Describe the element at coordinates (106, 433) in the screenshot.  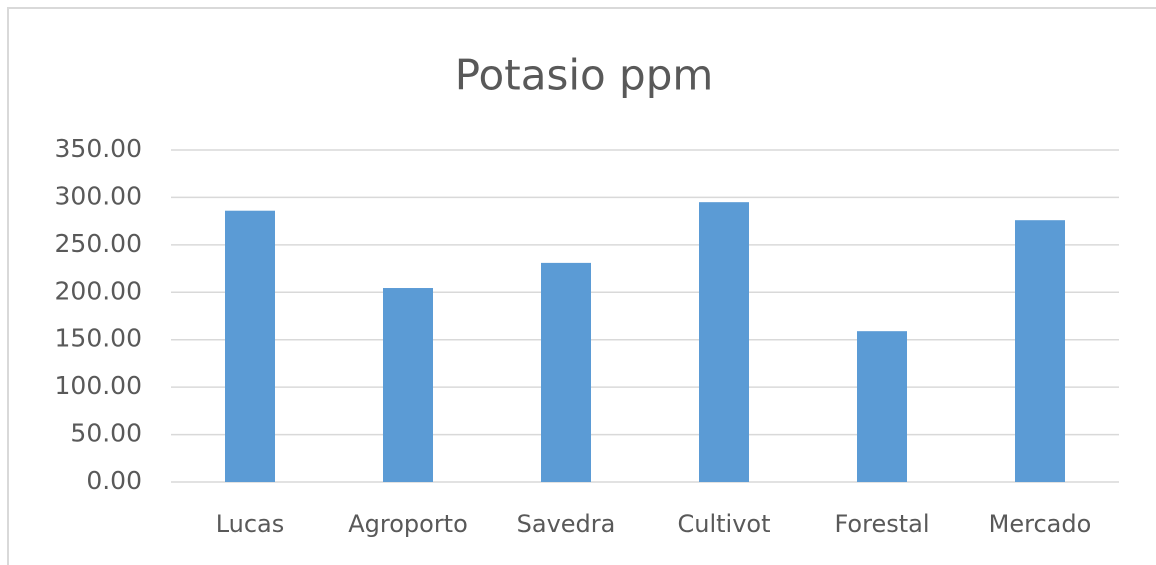
I see `y-tick-label: 50.00` at that location.